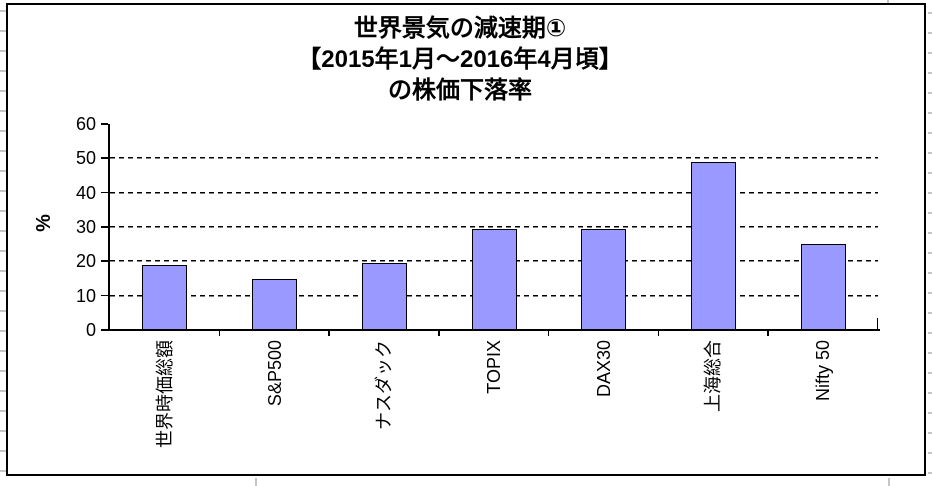  Describe the element at coordinates (494, 367) in the screenshot. I see `x-axis-label-4: TOPIX` at that location.